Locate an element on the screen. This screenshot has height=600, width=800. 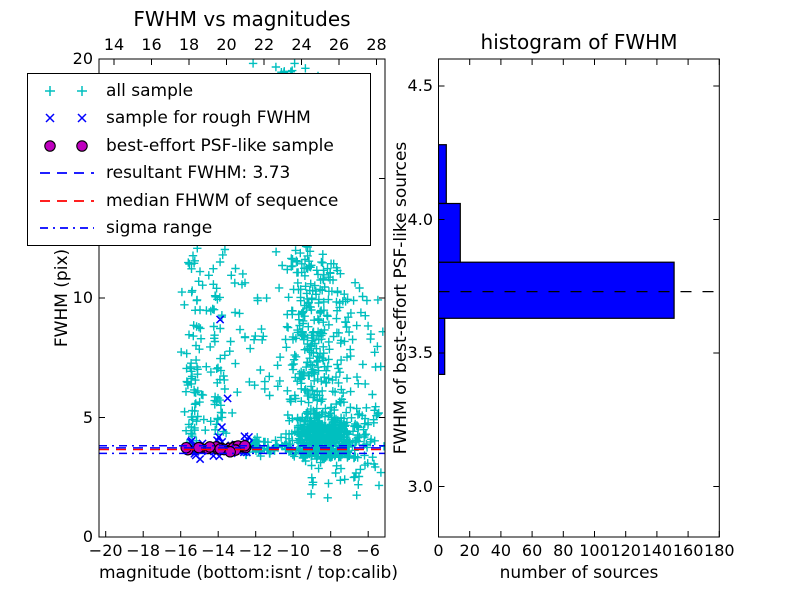
legend-item: best-effort PSF-like sample is located at coordinates (199, 146).